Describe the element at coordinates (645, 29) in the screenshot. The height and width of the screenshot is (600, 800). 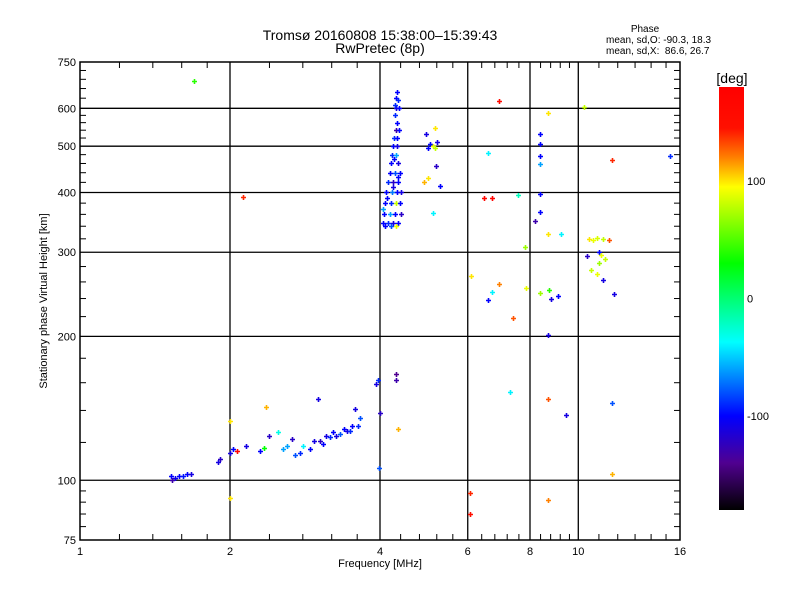
I see `legend-heading: Phase` at that location.